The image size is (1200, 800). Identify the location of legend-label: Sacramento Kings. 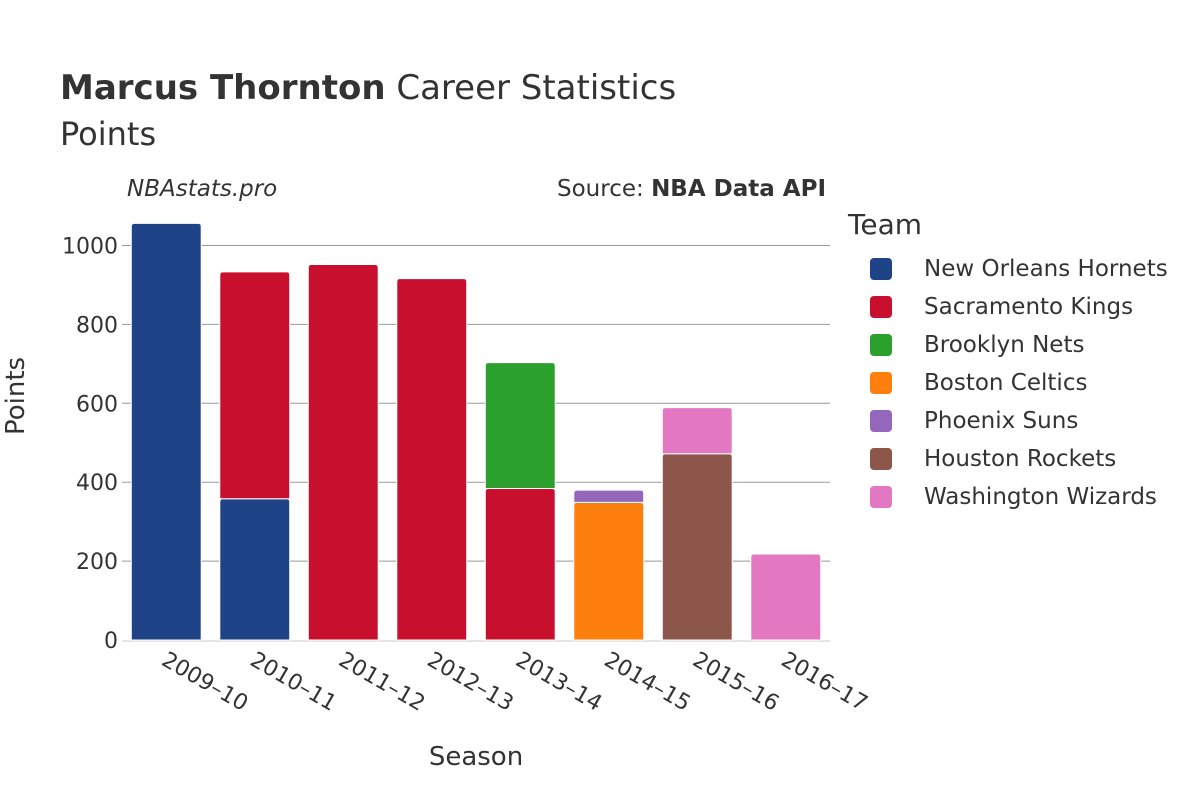
(1029, 307).